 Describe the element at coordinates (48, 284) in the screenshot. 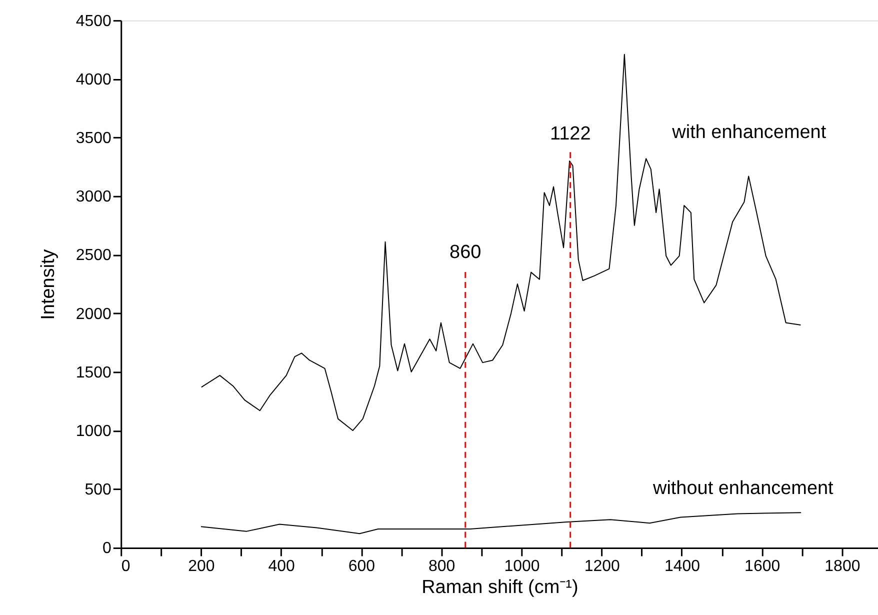

I see `y-axis-title: Intensity` at that location.